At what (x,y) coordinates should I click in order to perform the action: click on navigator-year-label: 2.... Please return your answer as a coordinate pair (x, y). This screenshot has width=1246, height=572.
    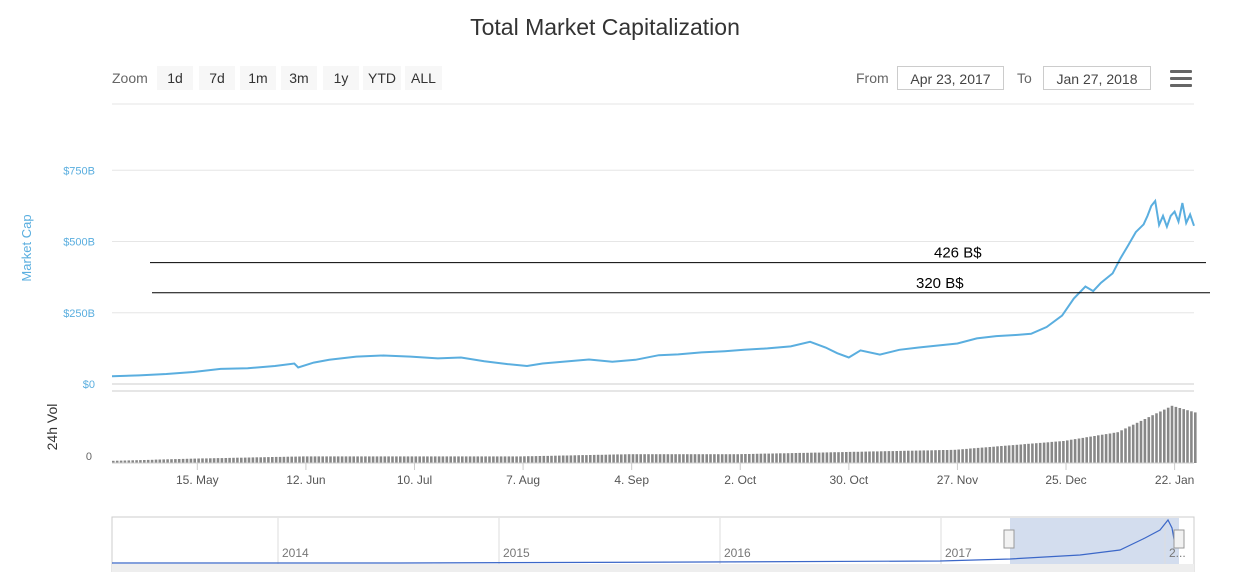
    Looking at the image, I should click on (1177, 553).